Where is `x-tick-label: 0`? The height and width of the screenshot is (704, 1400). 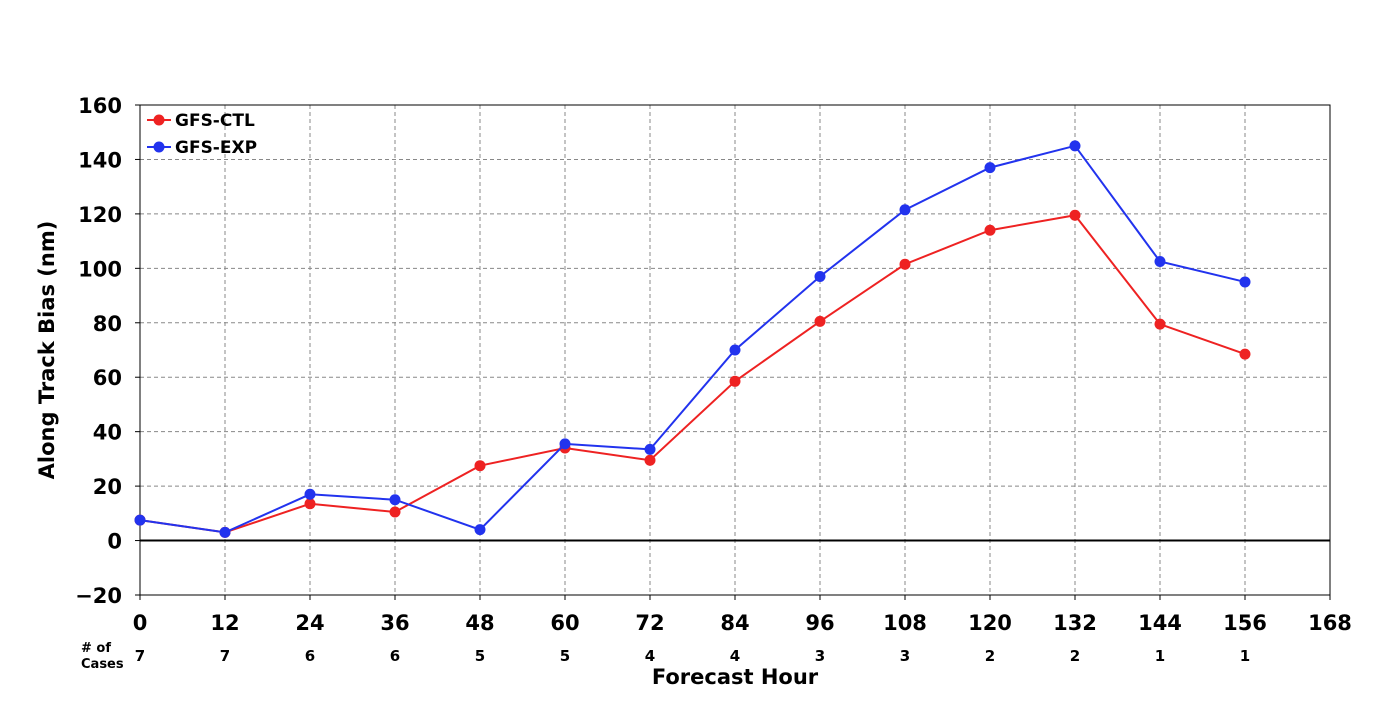
x-tick-label: 0 is located at coordinates (140, 623).